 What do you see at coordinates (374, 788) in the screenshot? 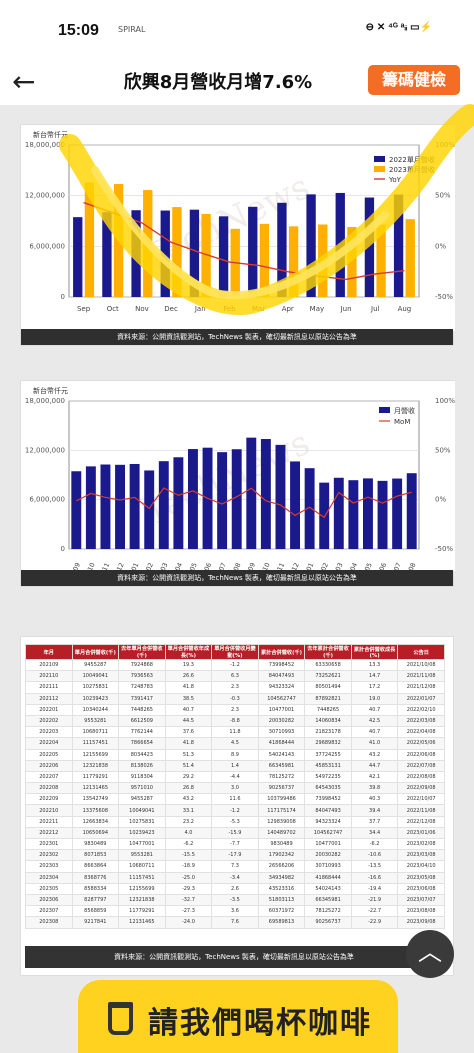
I see `table-cell: 39.8` at bounding box center [374, 788].